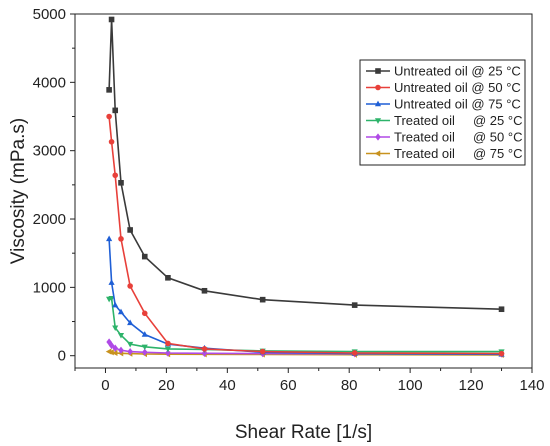 This screenshot has height=446, width=550. What do you see at coordinates (49, 14) in the screenshot?
I see `y-tick-label: 5000` at bounding box center [49, 14].